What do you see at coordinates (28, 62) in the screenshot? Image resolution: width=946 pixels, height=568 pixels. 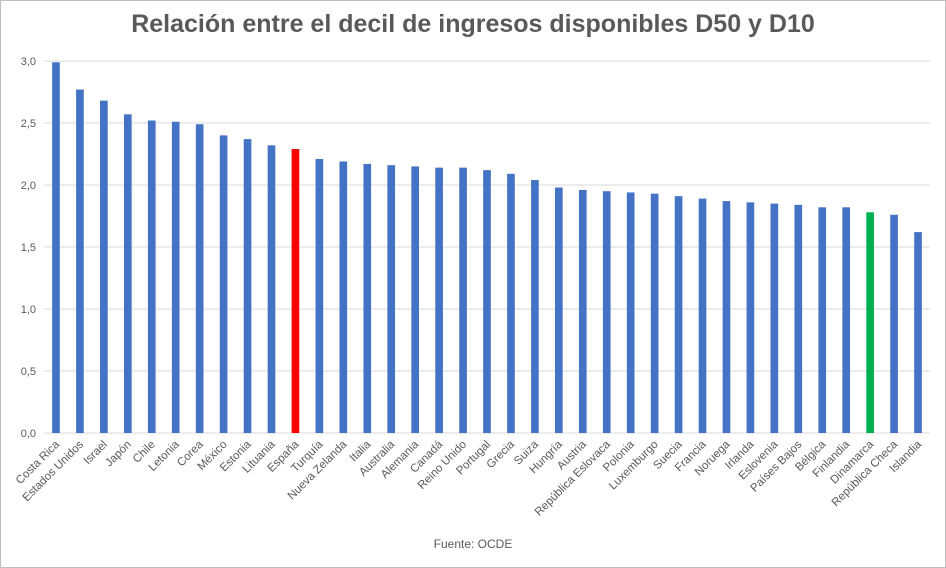 I see `y-tick-label: 3,0` at bounding box center [28, 62].